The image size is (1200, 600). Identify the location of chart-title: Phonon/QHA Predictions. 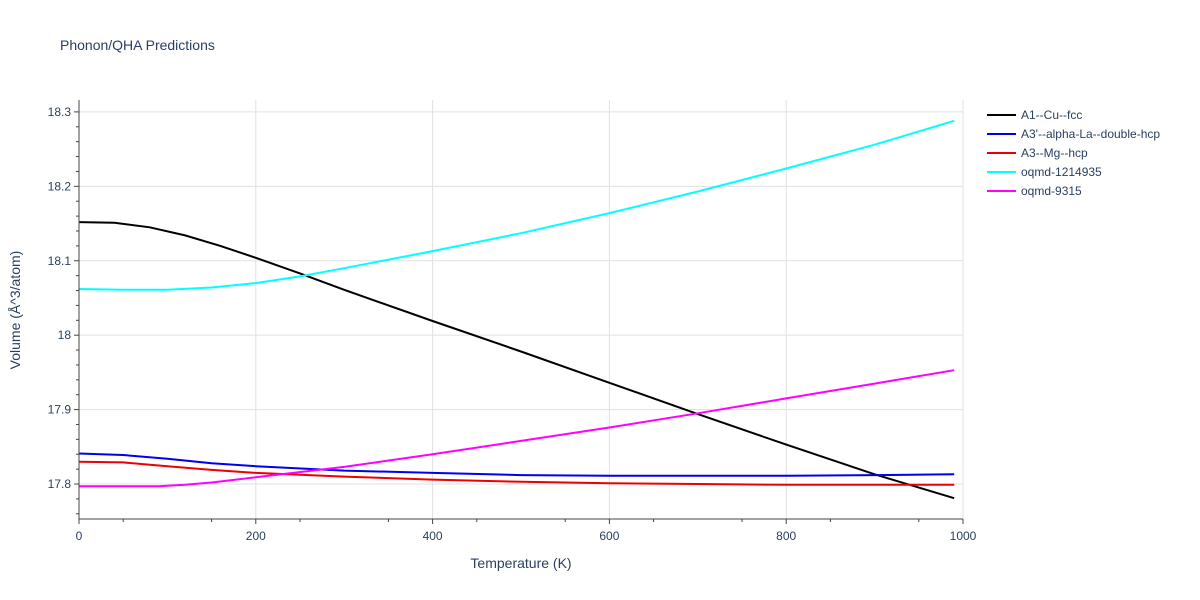
(137, 45).